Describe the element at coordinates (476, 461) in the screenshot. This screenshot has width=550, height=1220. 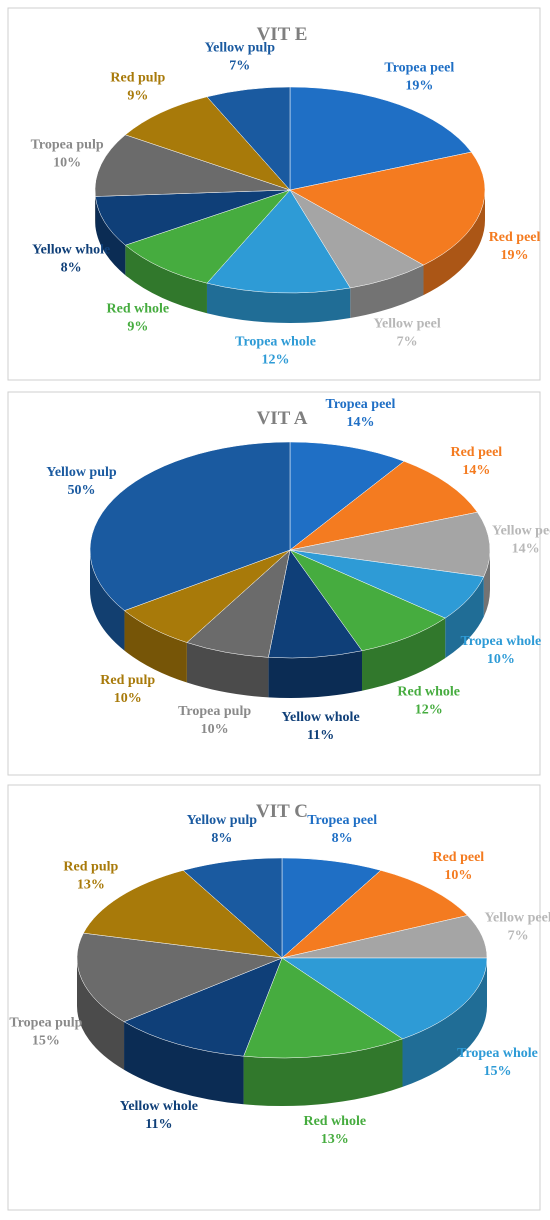
I see `data-label: Red peel 14%` at that location.